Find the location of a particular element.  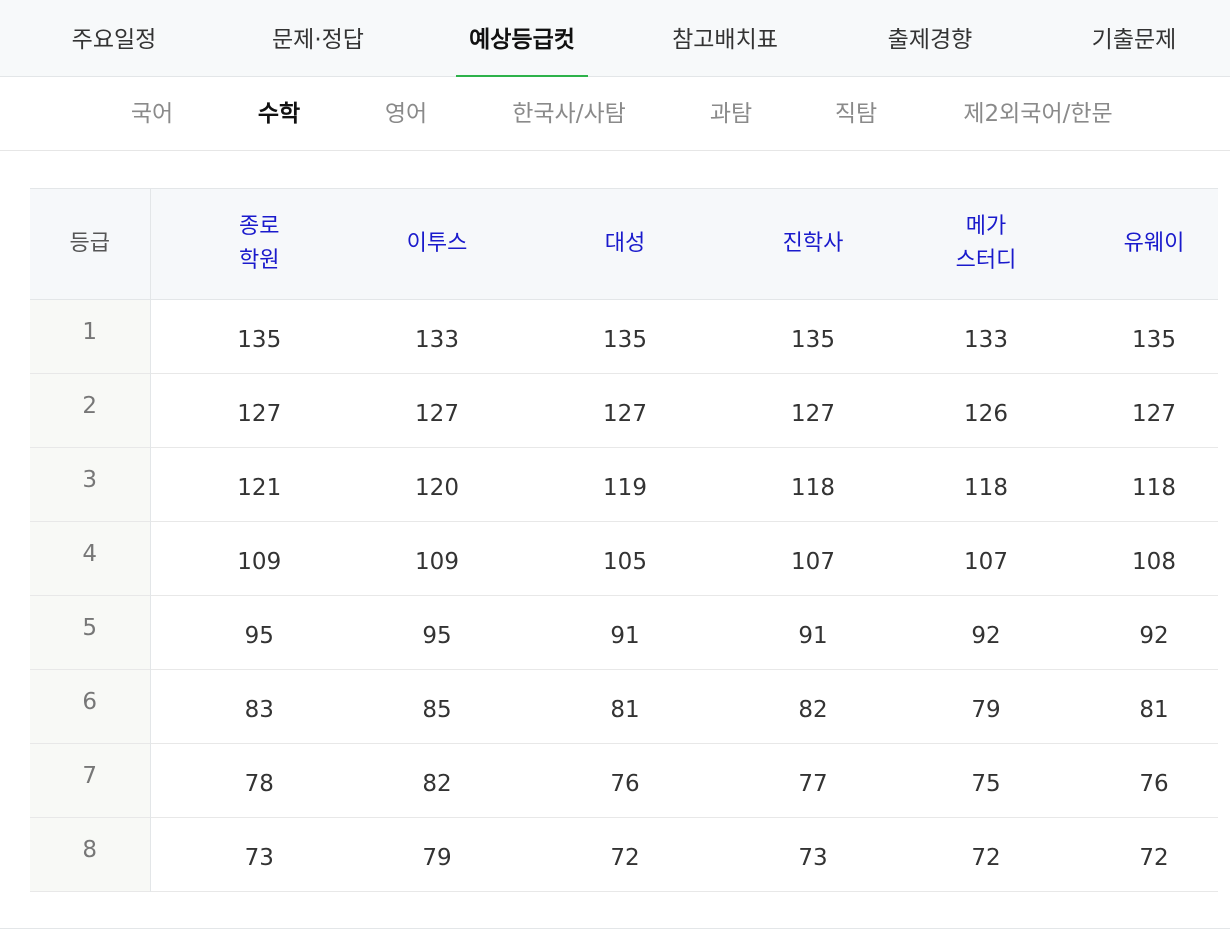

subtab-science: 과탐 is located at coordinates (731, 114).